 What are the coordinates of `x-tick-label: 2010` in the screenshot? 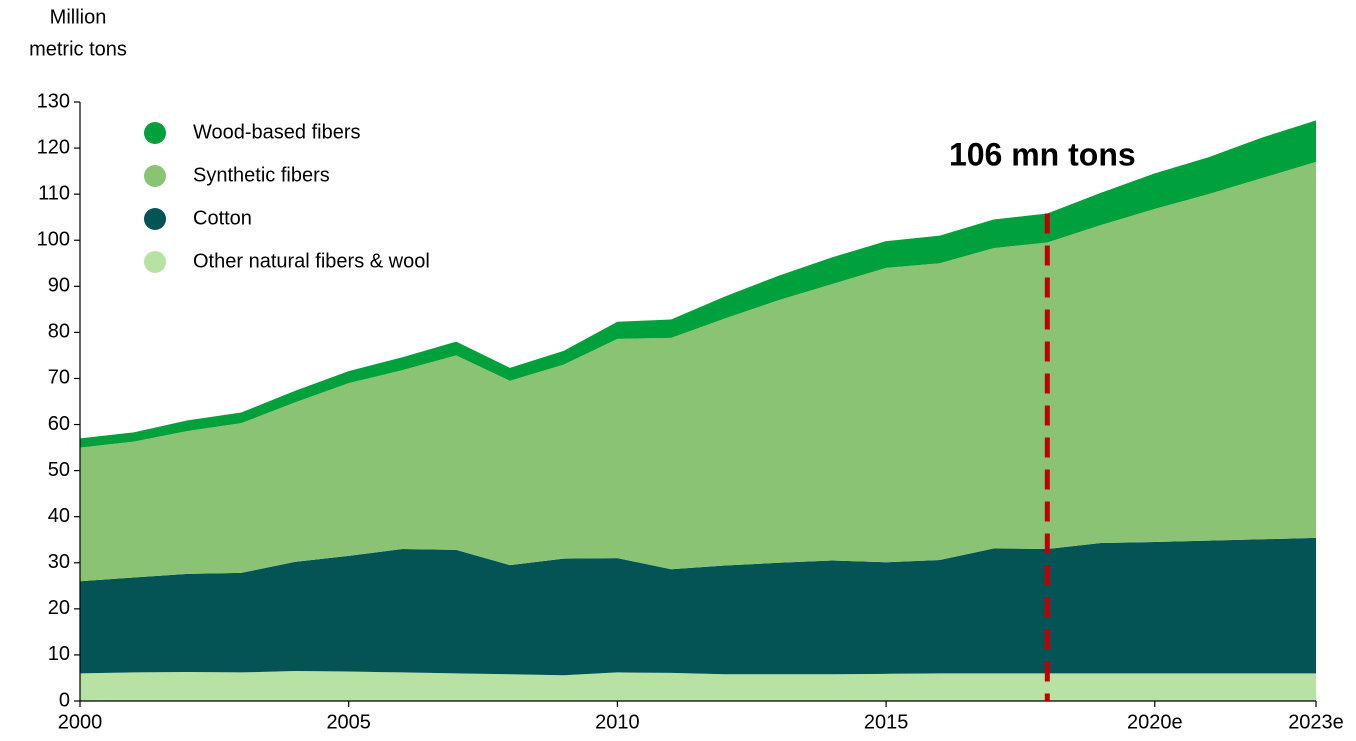 It's located at (617, 722).